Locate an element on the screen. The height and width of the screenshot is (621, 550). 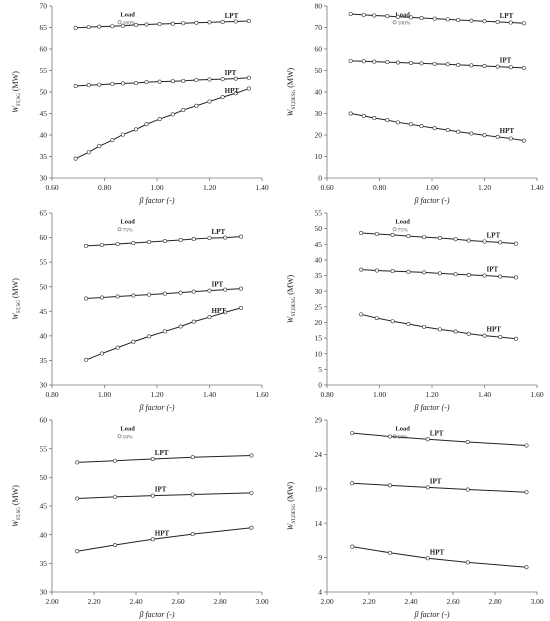
x-tick-label: 1.00 is located at coordinates (431, 187).